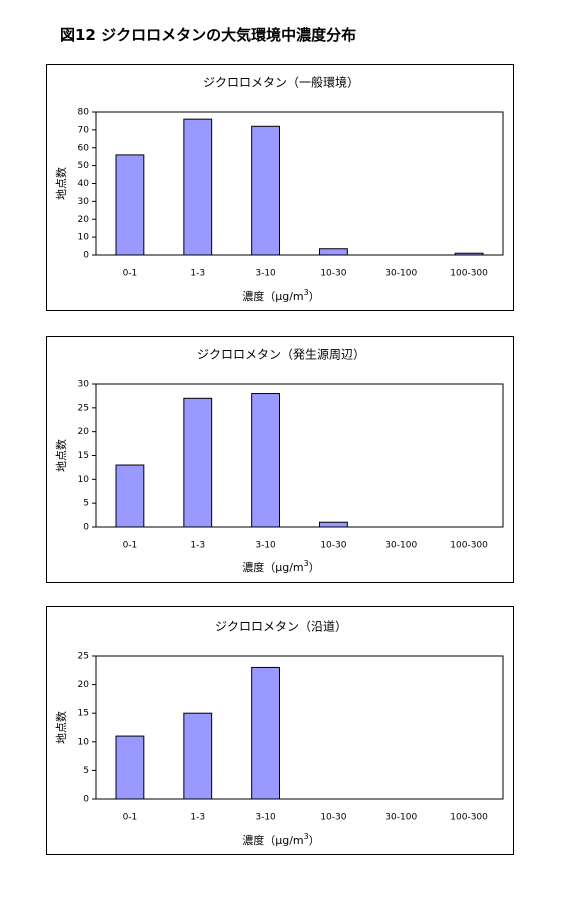 The width and height of the screenshot is (570, 903). Describe the element at coordinates (281, 355) in the screenshot. I see `chart-title: ジクロロメタン（発生源周辺）` at that location.